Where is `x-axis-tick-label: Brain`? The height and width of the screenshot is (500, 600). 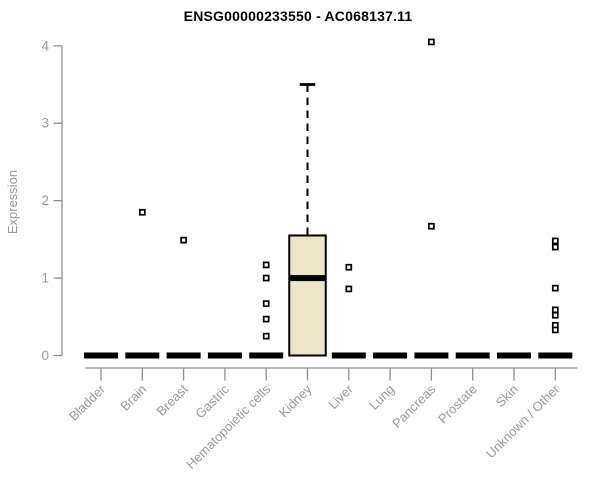
x-axis-tick-label: Brain is located at coordinates (133, 398).